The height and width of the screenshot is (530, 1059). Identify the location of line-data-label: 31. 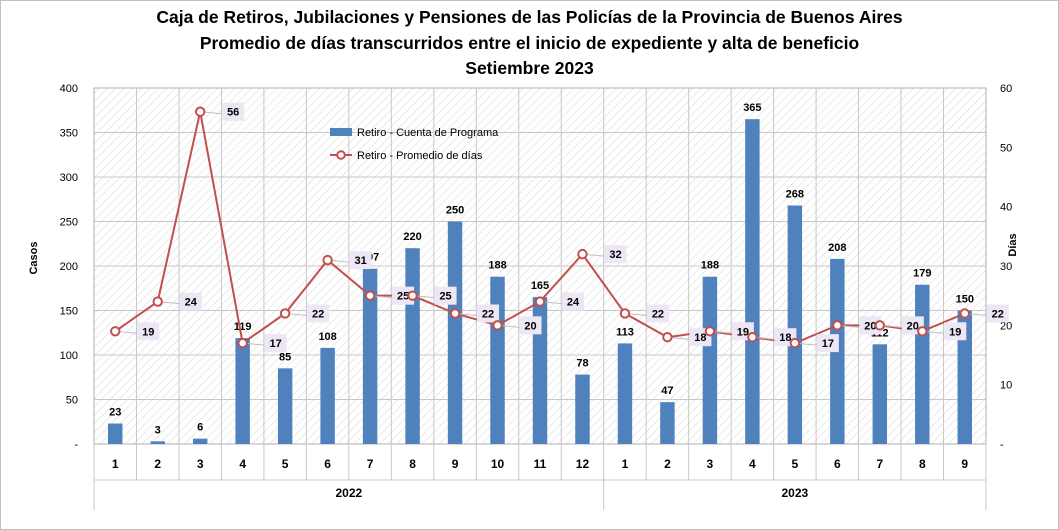
(360, 261).